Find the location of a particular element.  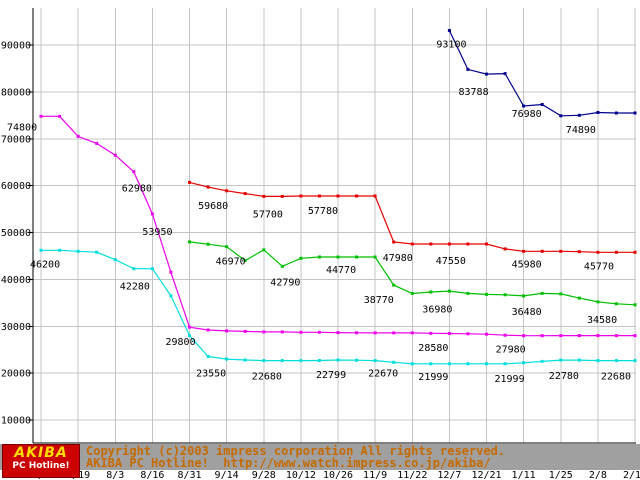

y-tick-label: 90000 is located at coordinates (16, 46).